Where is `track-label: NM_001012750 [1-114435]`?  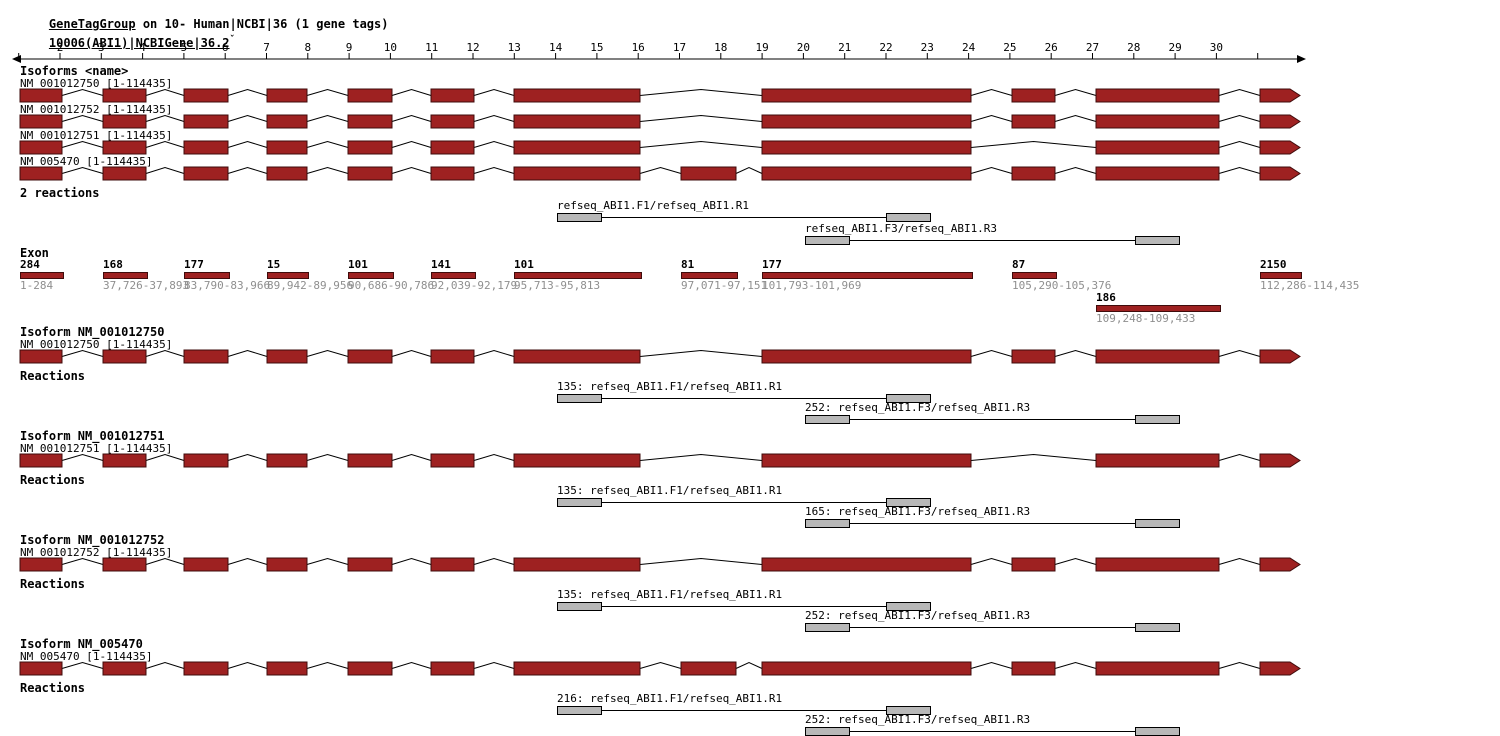
track-label: NM_001012750 [1-114435] is located at coordinates (96, 344).